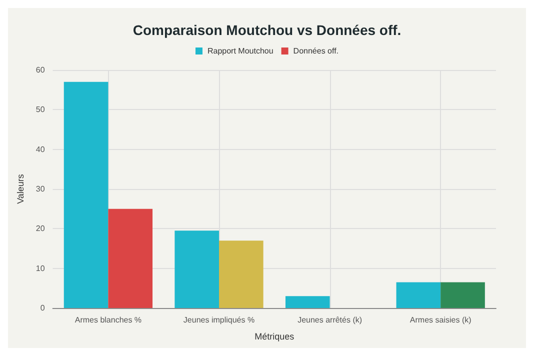  I want to click on y-tick-label: 30, so click(41, 189).